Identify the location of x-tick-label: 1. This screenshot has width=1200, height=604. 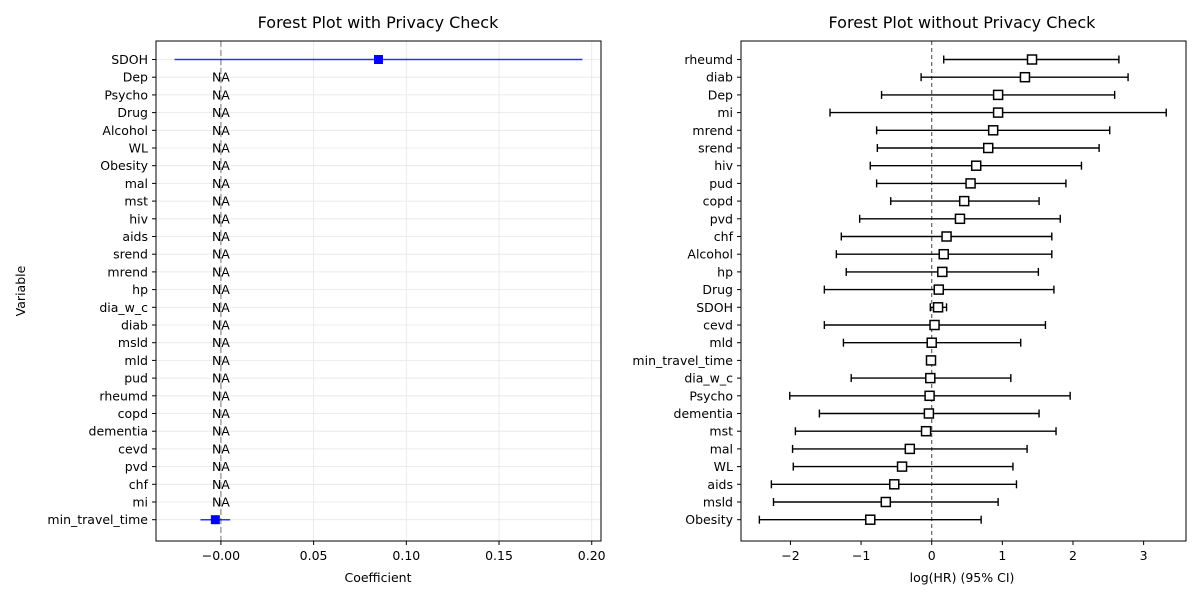
(1002, 555).